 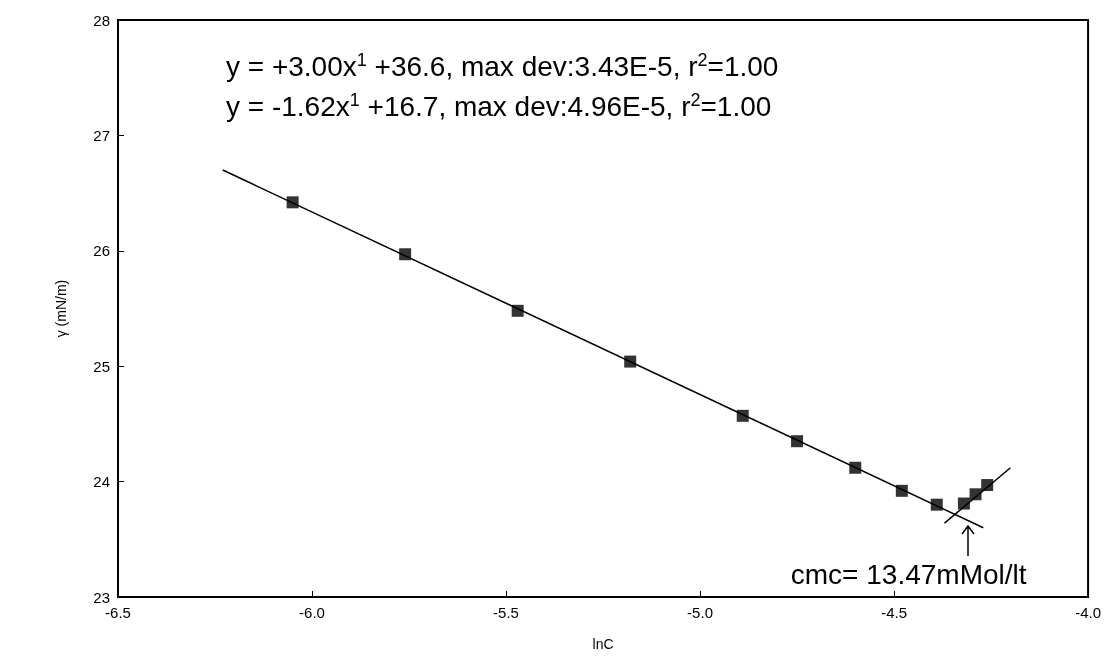 I want to click on y-tick-label: 28, so click(x=101, y=20).